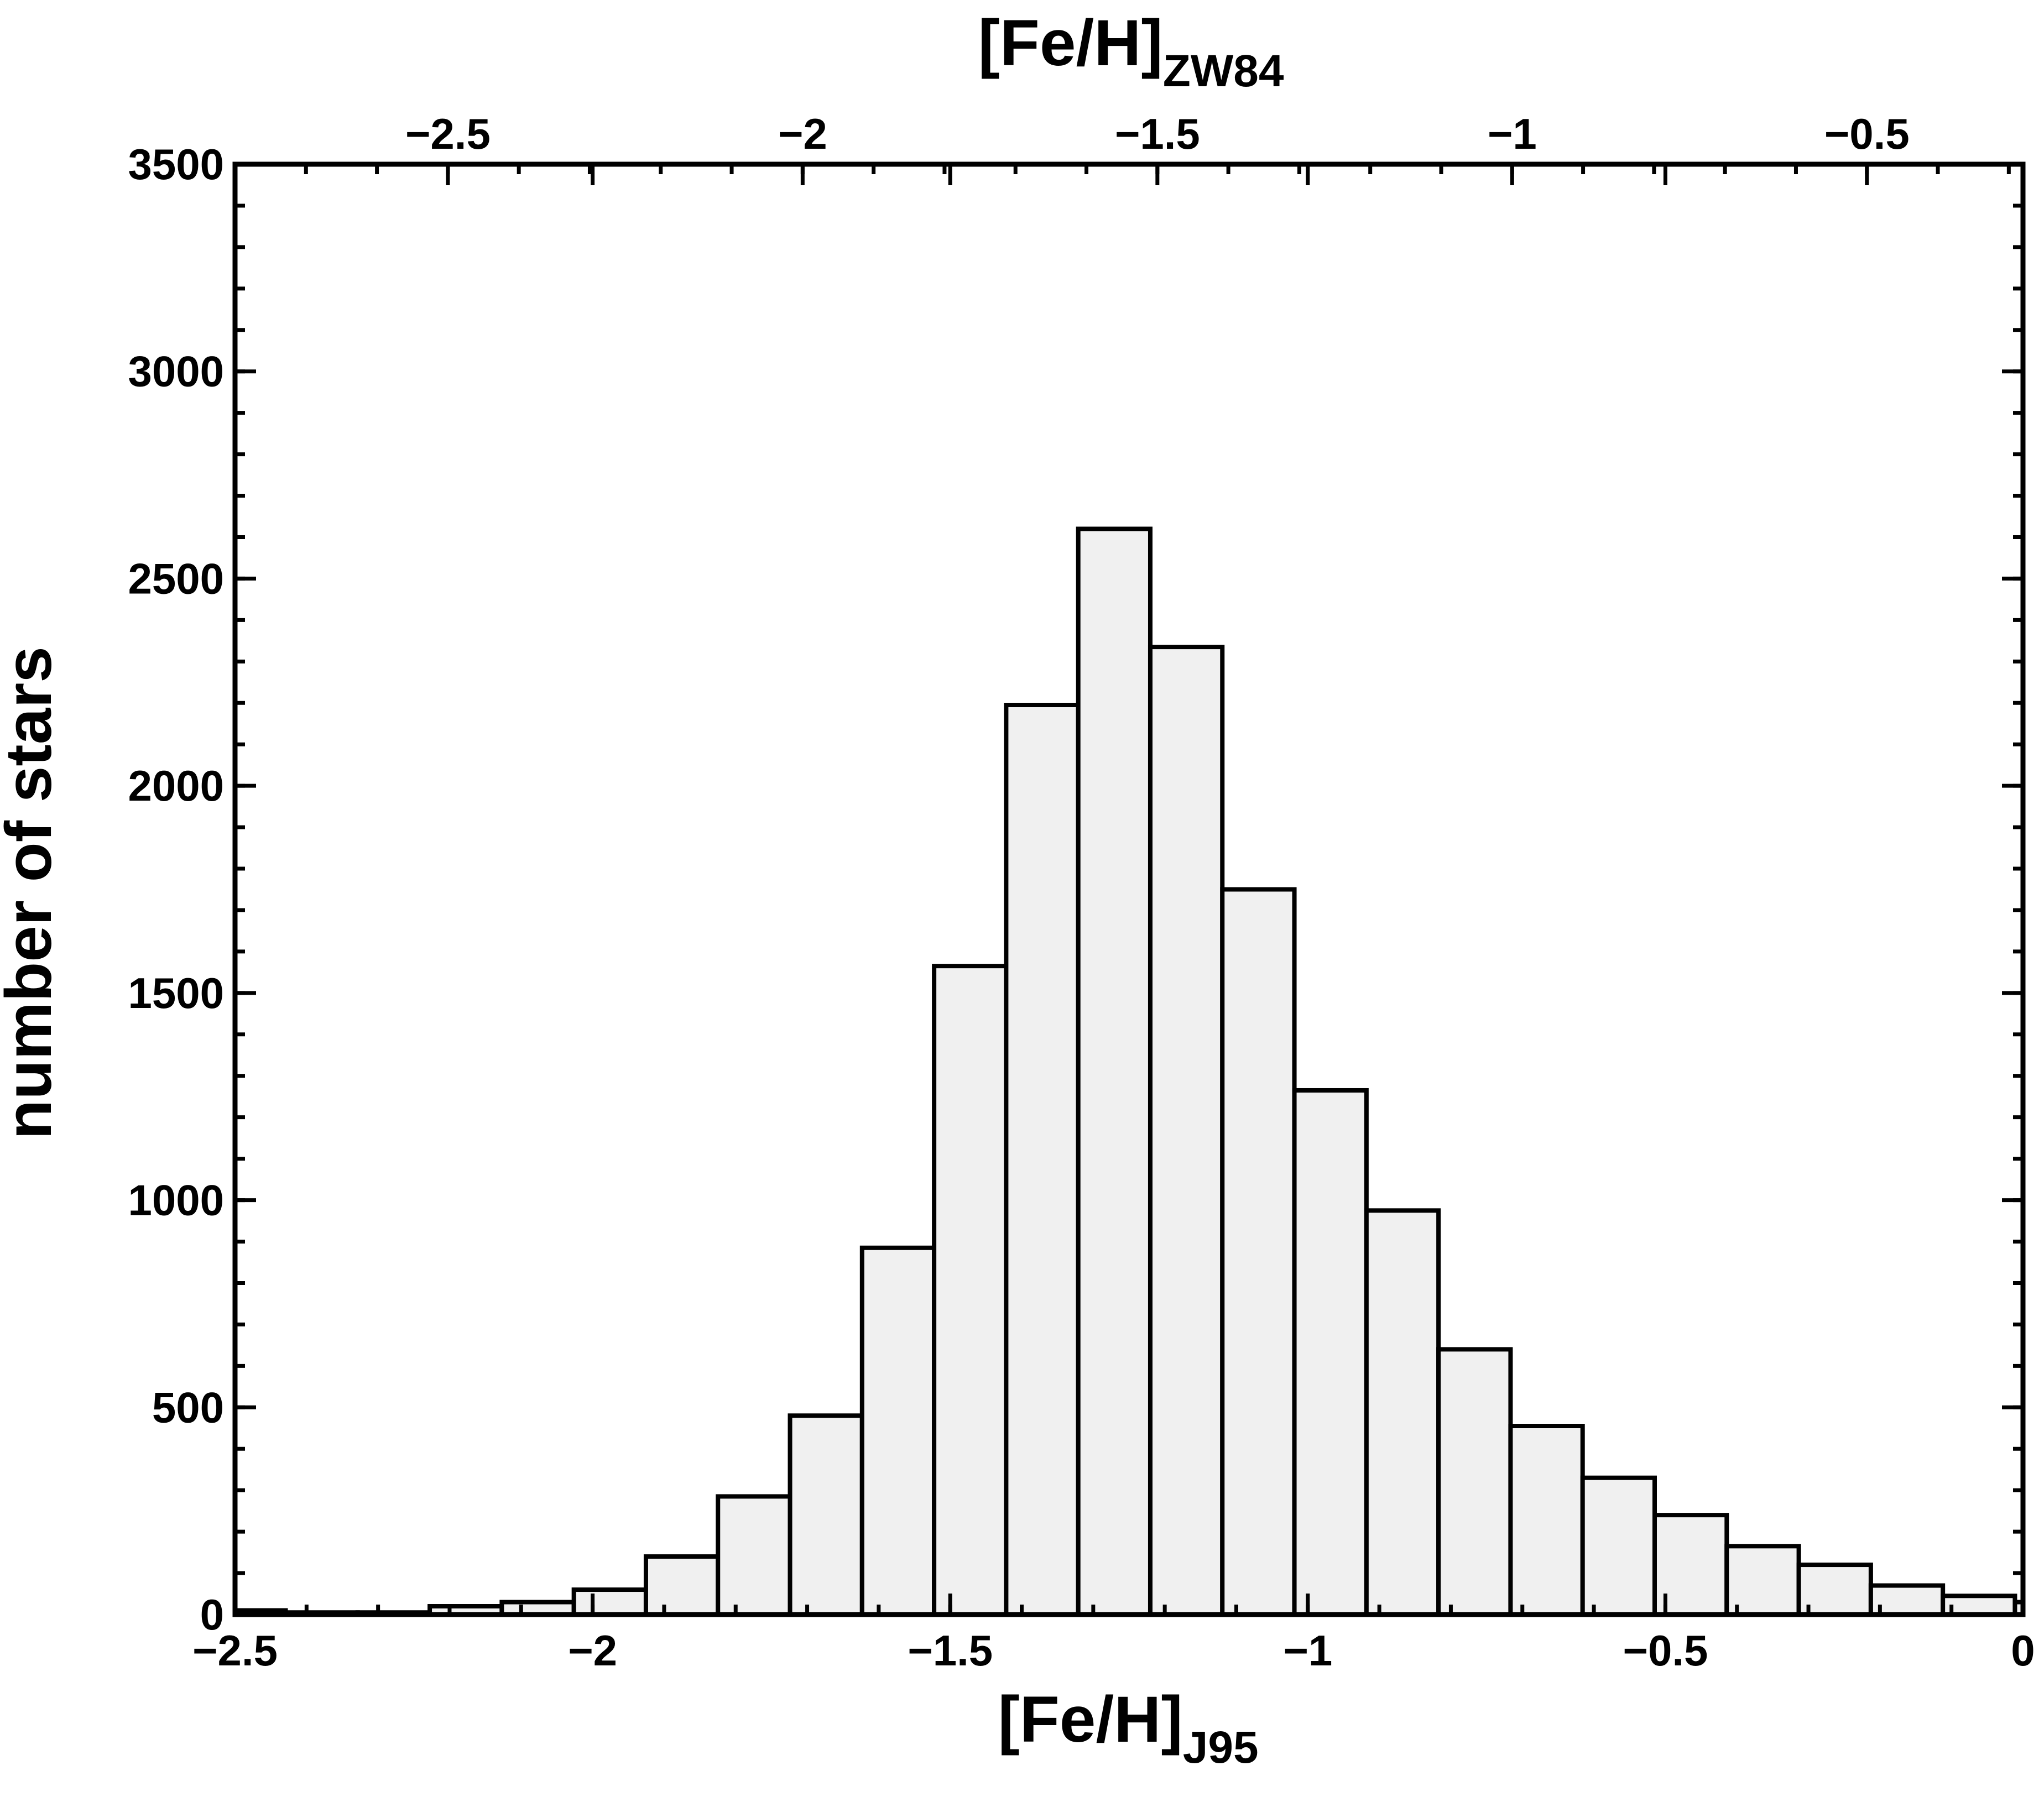  Describe the element at coordinates (1665, 1650) in the screenshot. I see `x-tick-label: −0.5` at that location.